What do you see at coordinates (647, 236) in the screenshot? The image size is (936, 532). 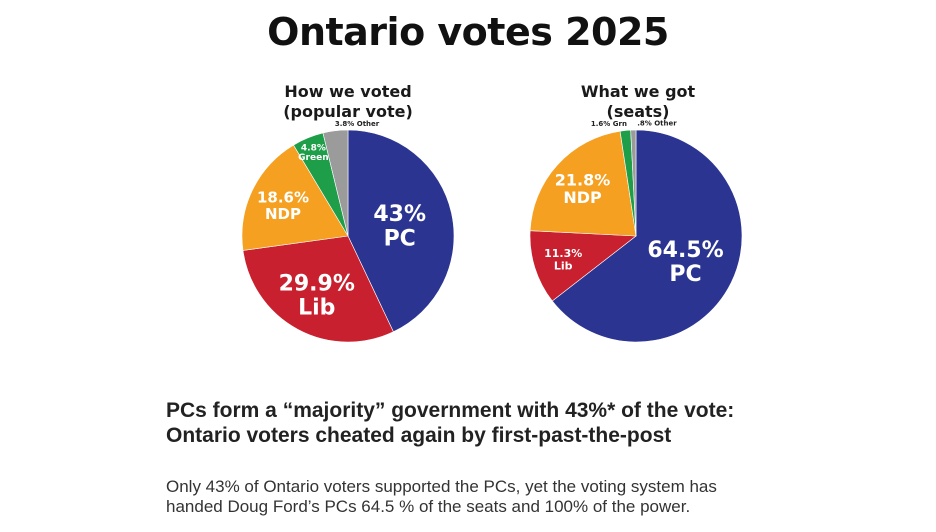 I see `seats-slice-pc` at bounding box center [647, 236].